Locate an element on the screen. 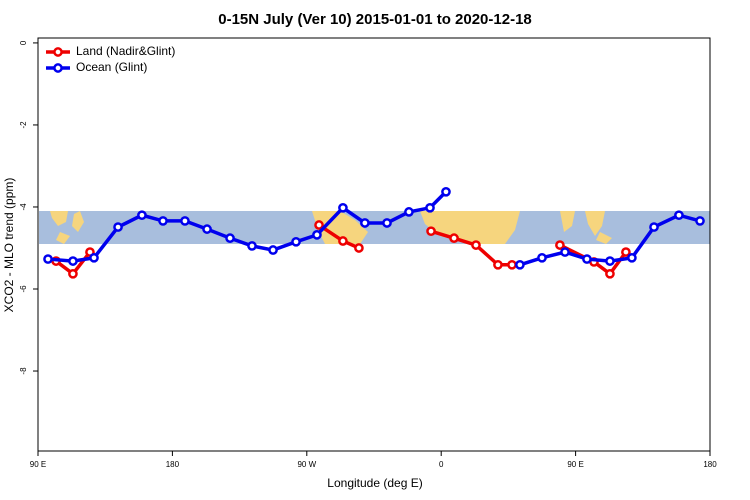 This screenshot has height=500, width=750. legend-label: Land (Nadir&Glint) is located at coordinates (125, 51).